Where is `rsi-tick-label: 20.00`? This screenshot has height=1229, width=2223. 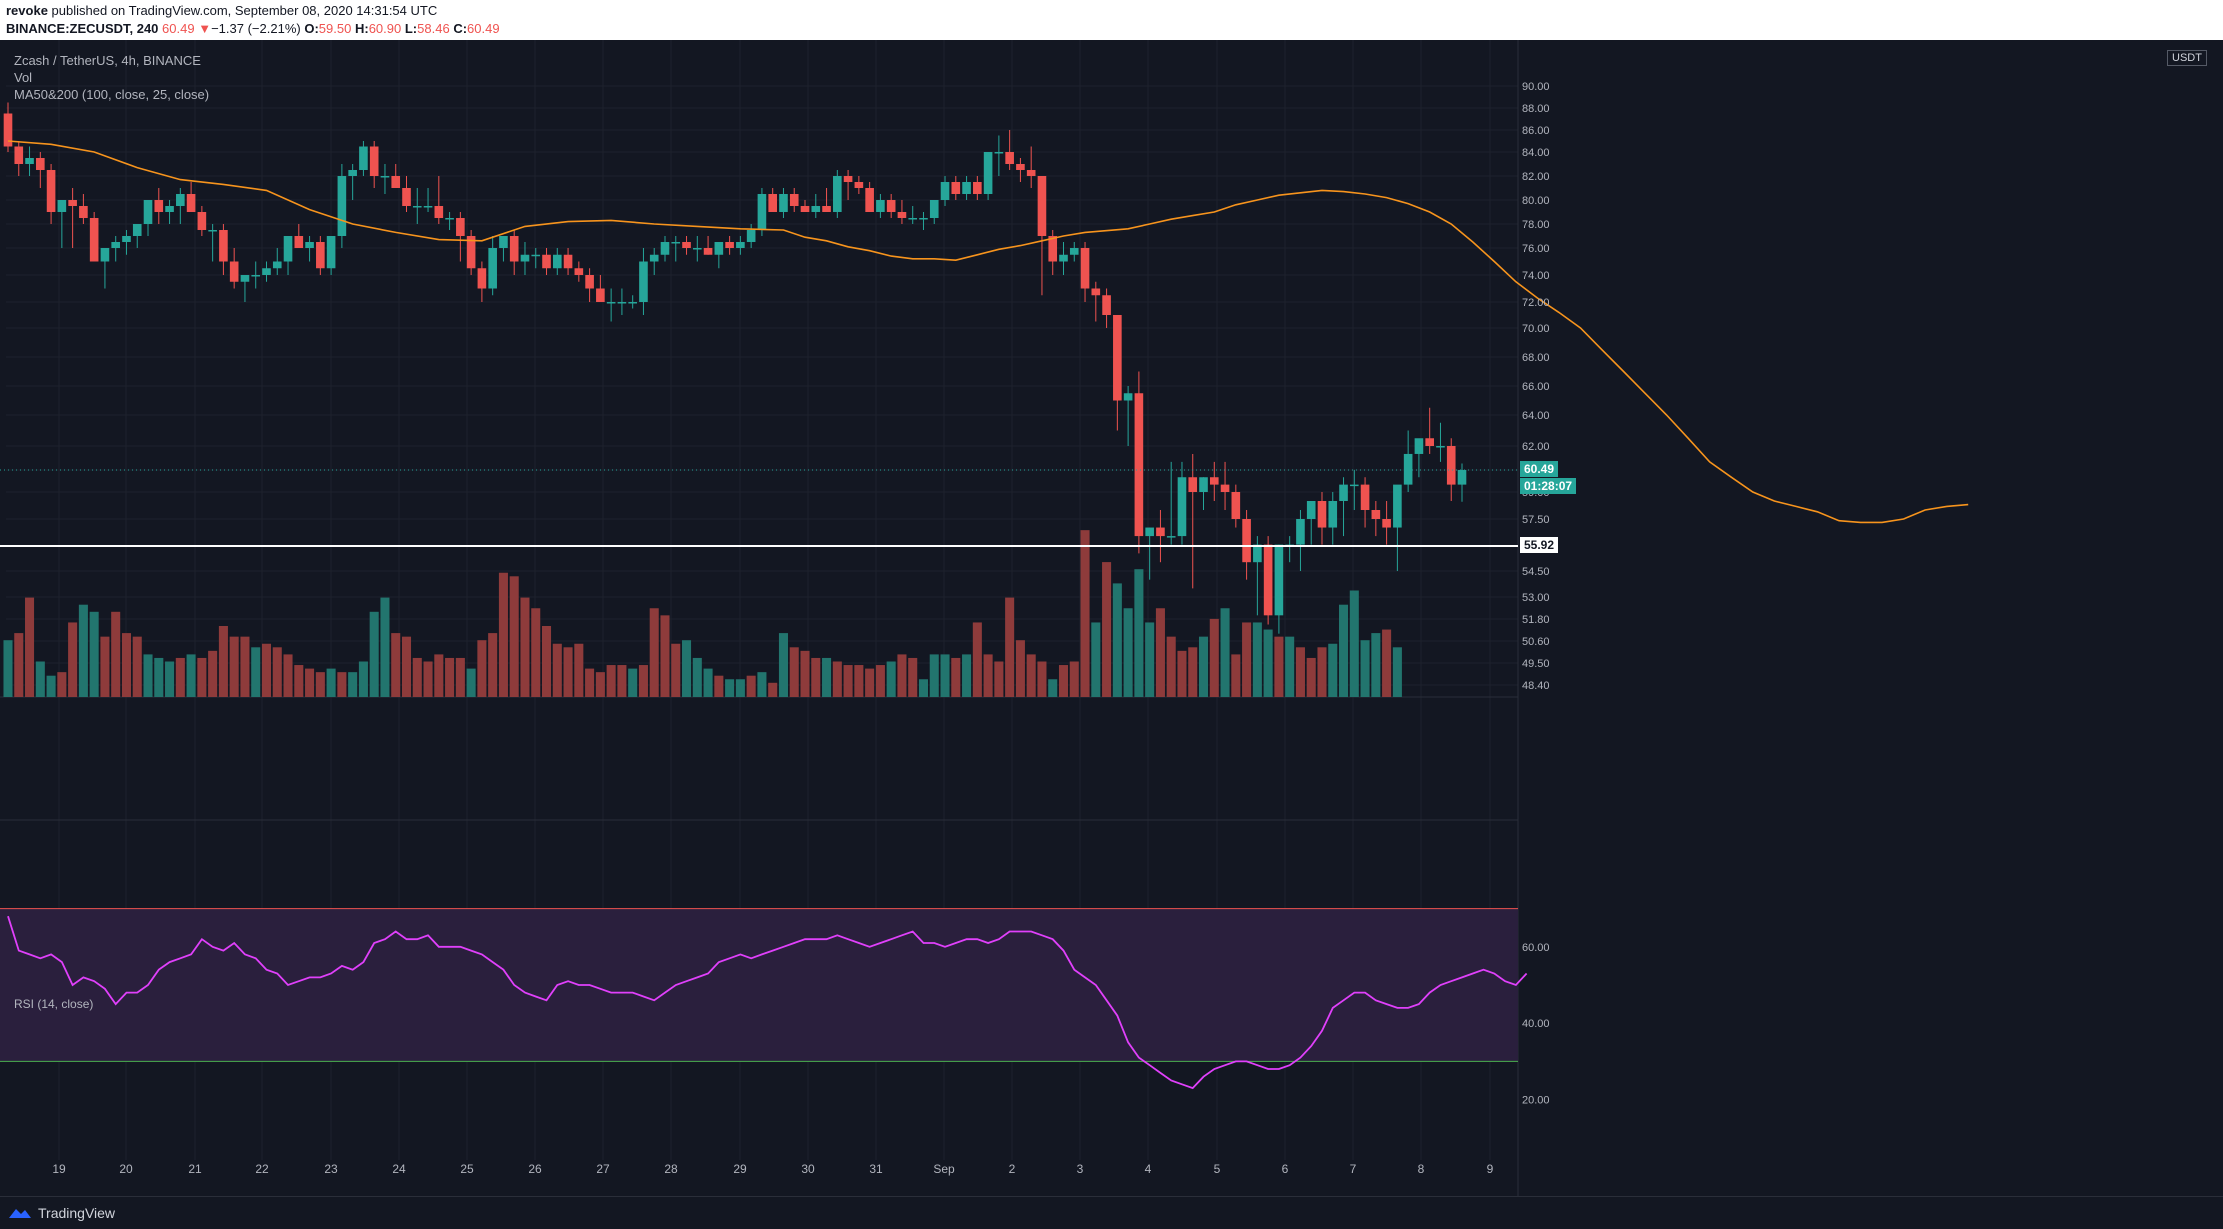
rsi-tick-label: 20.00 is located at coordinates (1536, 1101).